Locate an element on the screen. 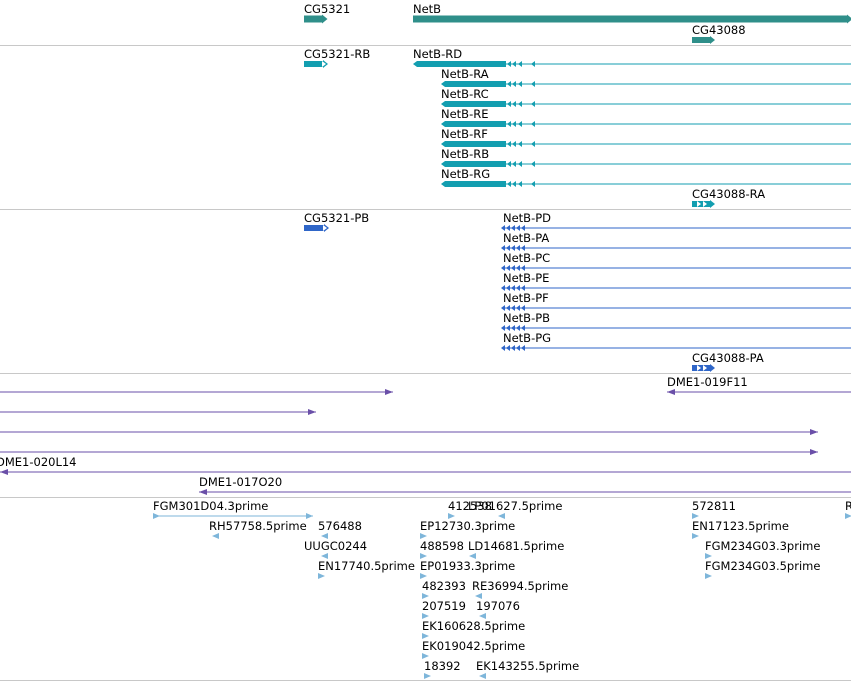 This screenshot has height=681, width=851. feature-fgm234g03-5prime-glyph is located at coordinates (708, 576).